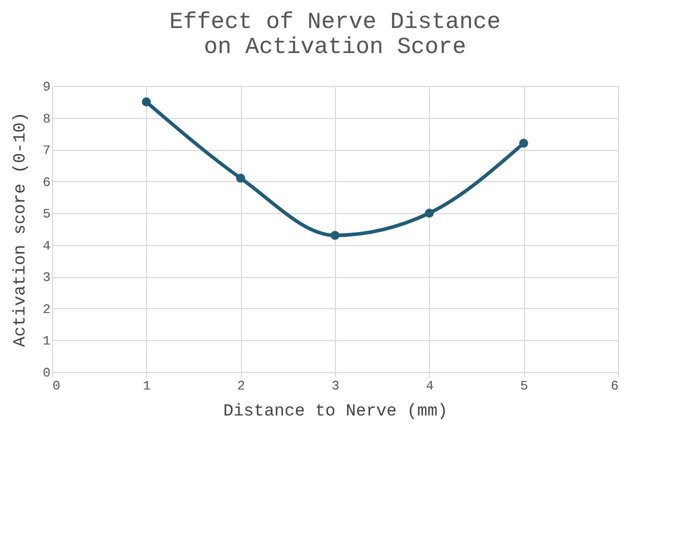 This screenshot has height=544, width=688. Describe the element at coordinates (46, 87) in the screenshot. I see `y-tick-label: 9` at that location.